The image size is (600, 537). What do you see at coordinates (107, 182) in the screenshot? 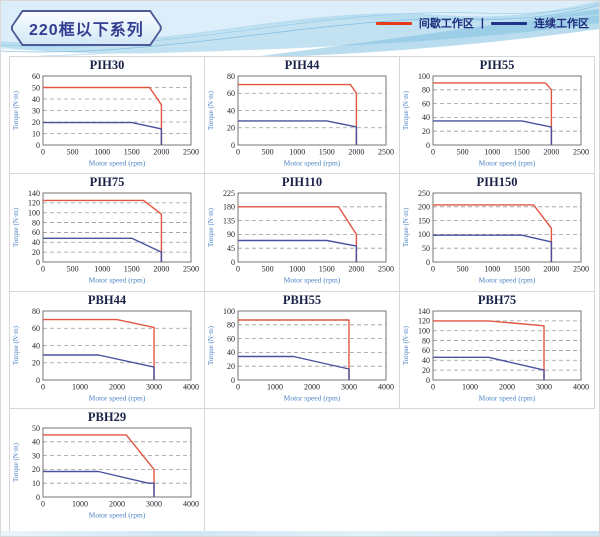
I see `chart-title: PIH75` at bounding box center [107, 182].